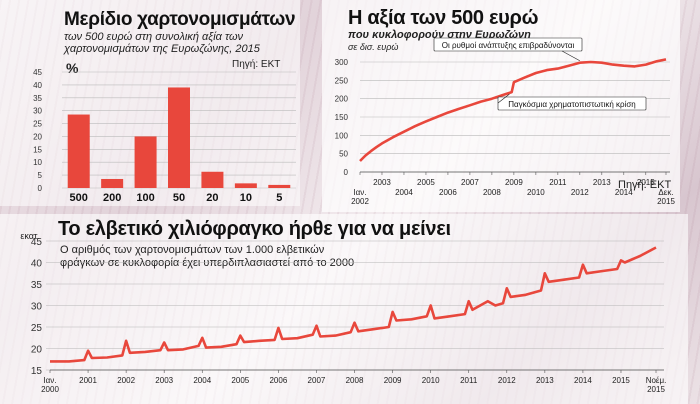 This screenshot has height=404, width=700. What do you see at coordinates (246, 198) in the screenshot?
I see `bar-category-label: 10` at bounding box center [246, 198].